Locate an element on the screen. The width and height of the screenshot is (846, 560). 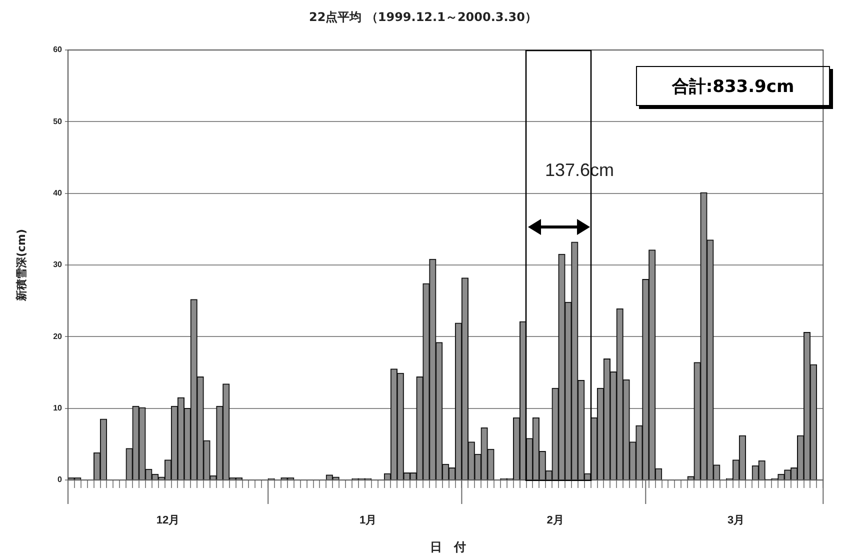
x-tick-label: 2月 is located at coordinates (555, 520).